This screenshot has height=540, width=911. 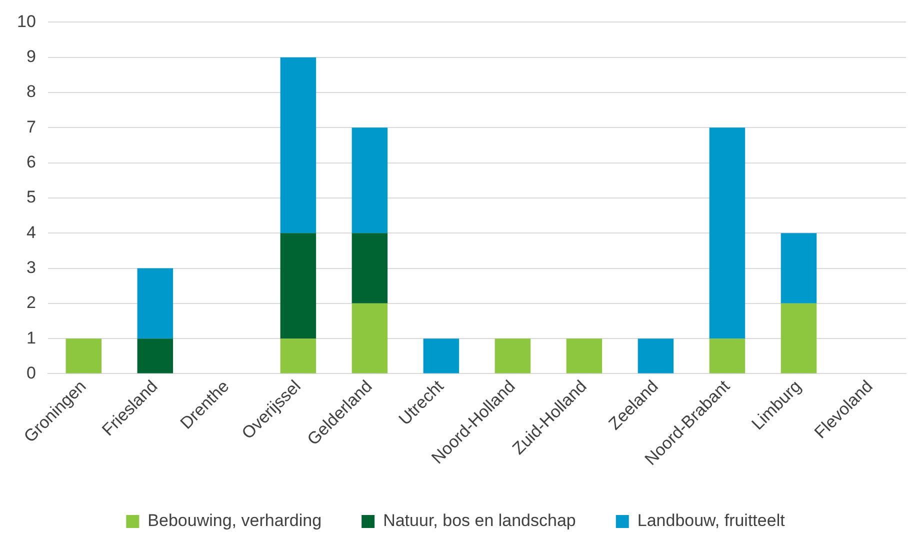 What do you see at coordinates (31, 162) in the screenshot?
I see `y-tick-label: 6` at bounding box center [31, 162].